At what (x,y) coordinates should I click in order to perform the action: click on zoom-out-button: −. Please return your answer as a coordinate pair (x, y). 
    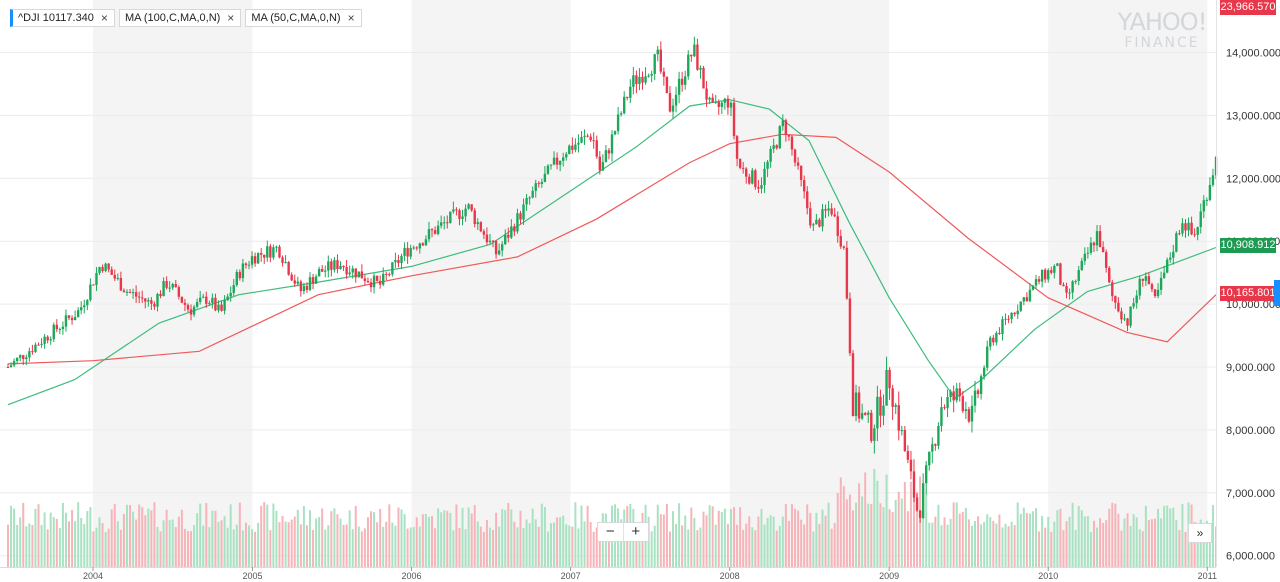
    Looking at the image, I should click on (610, 531).